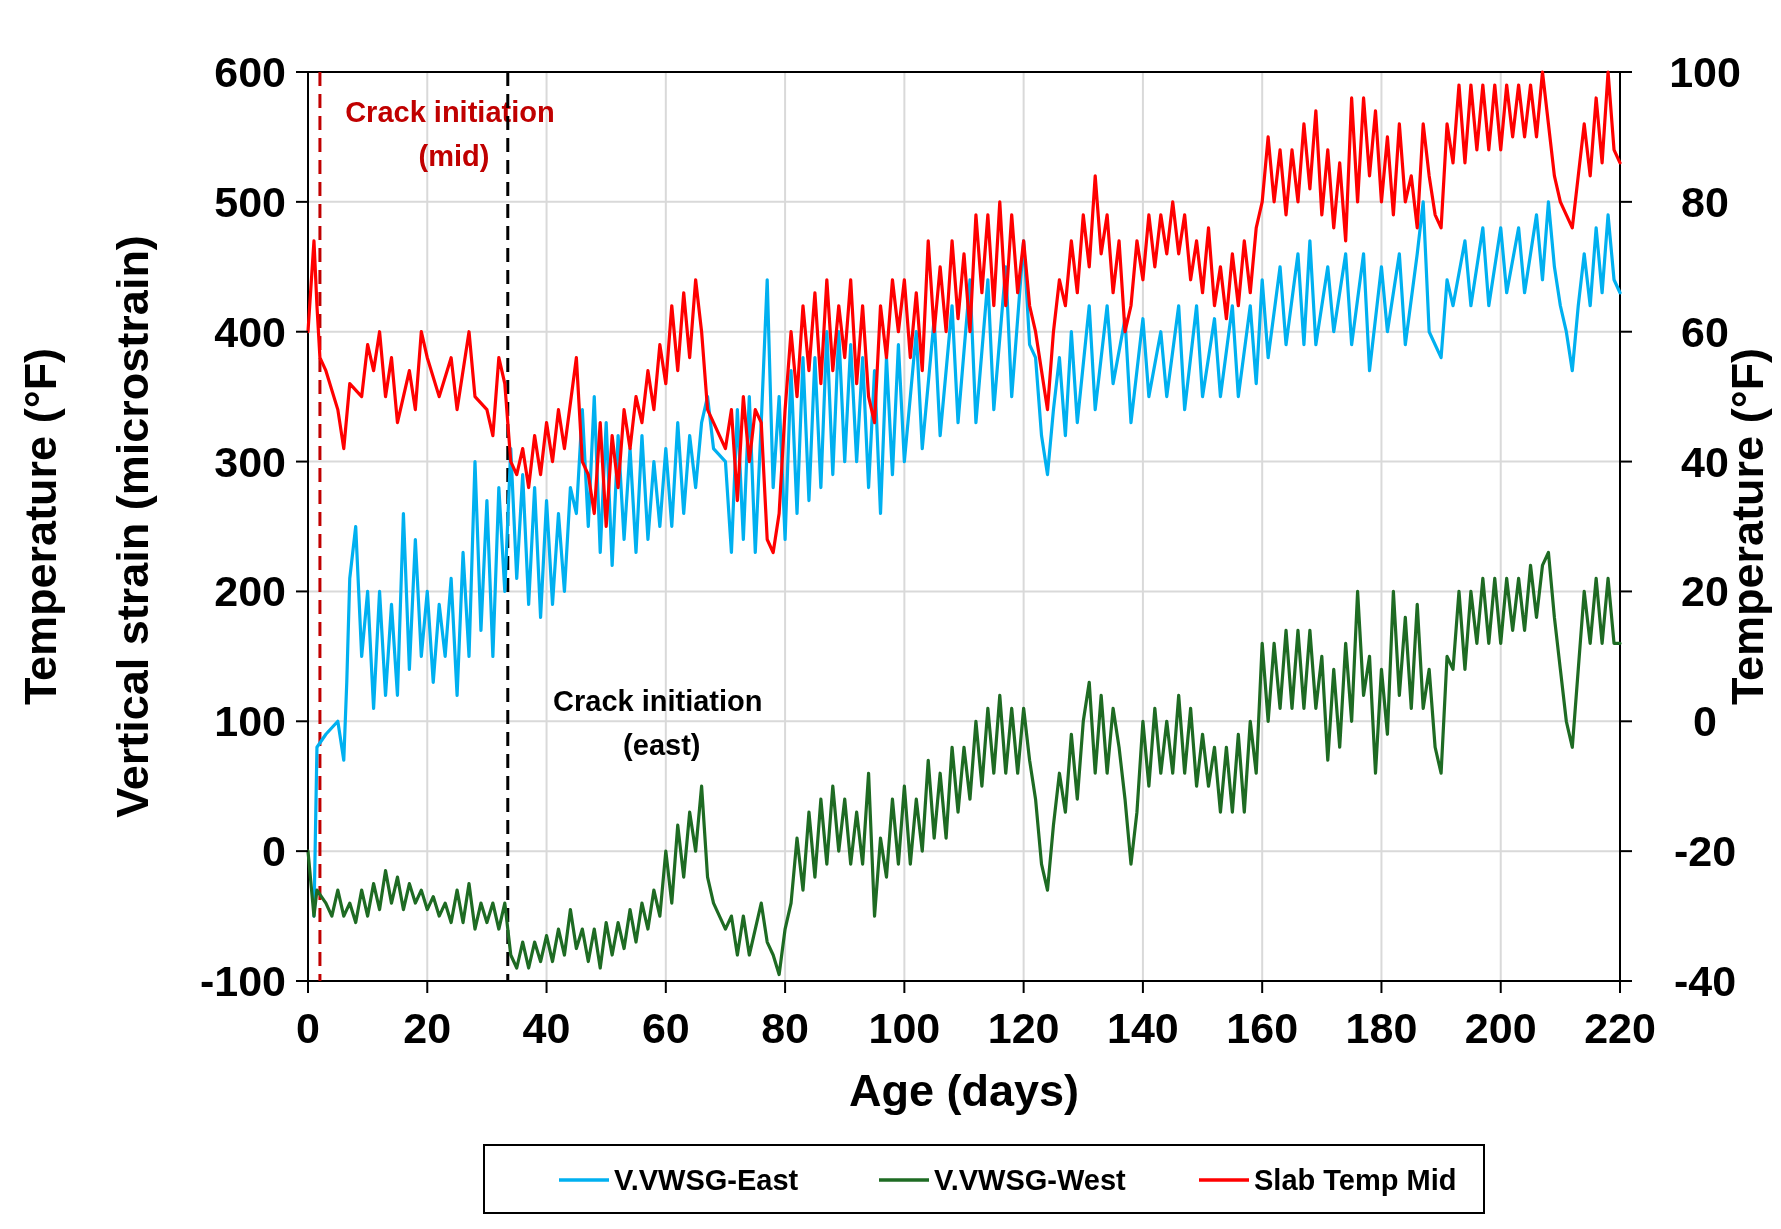 This screenshot has width=1781, height=1229. What do you see at coordinates (1705, 201) in the screenshot?
I see `y2-tick-label: 80` at bounding box center [1705, 201].